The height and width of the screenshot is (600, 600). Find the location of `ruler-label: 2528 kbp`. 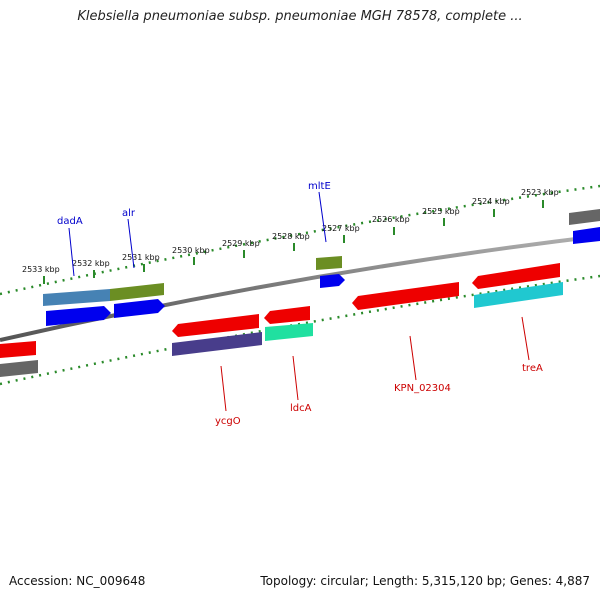

ruler-label: 2528 kbp is located at coordinates (291, 236).